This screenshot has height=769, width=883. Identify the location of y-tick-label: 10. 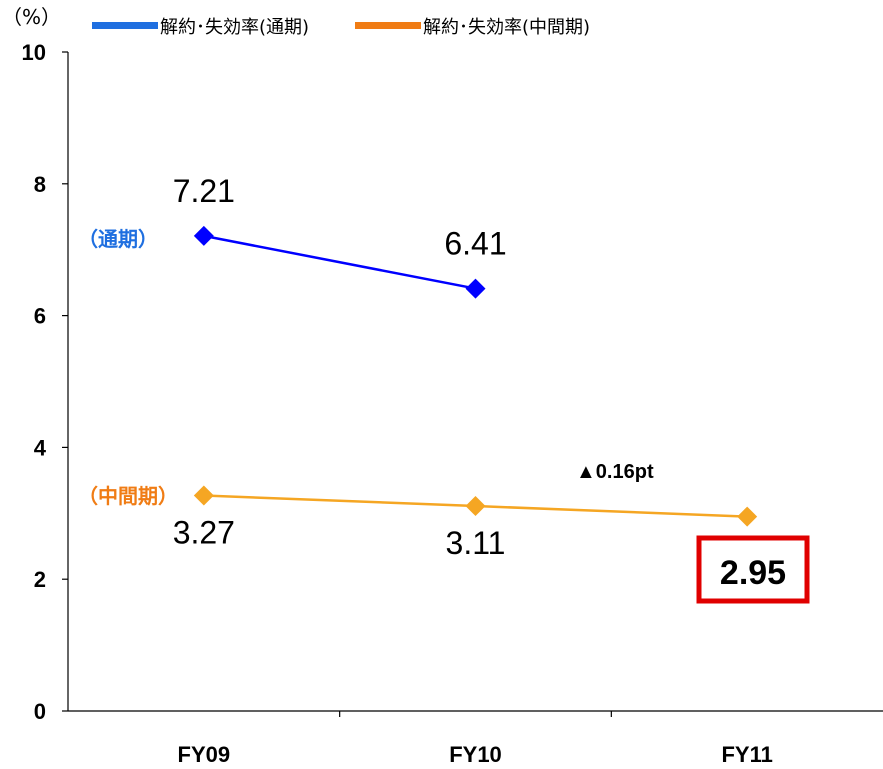
(34, 52).